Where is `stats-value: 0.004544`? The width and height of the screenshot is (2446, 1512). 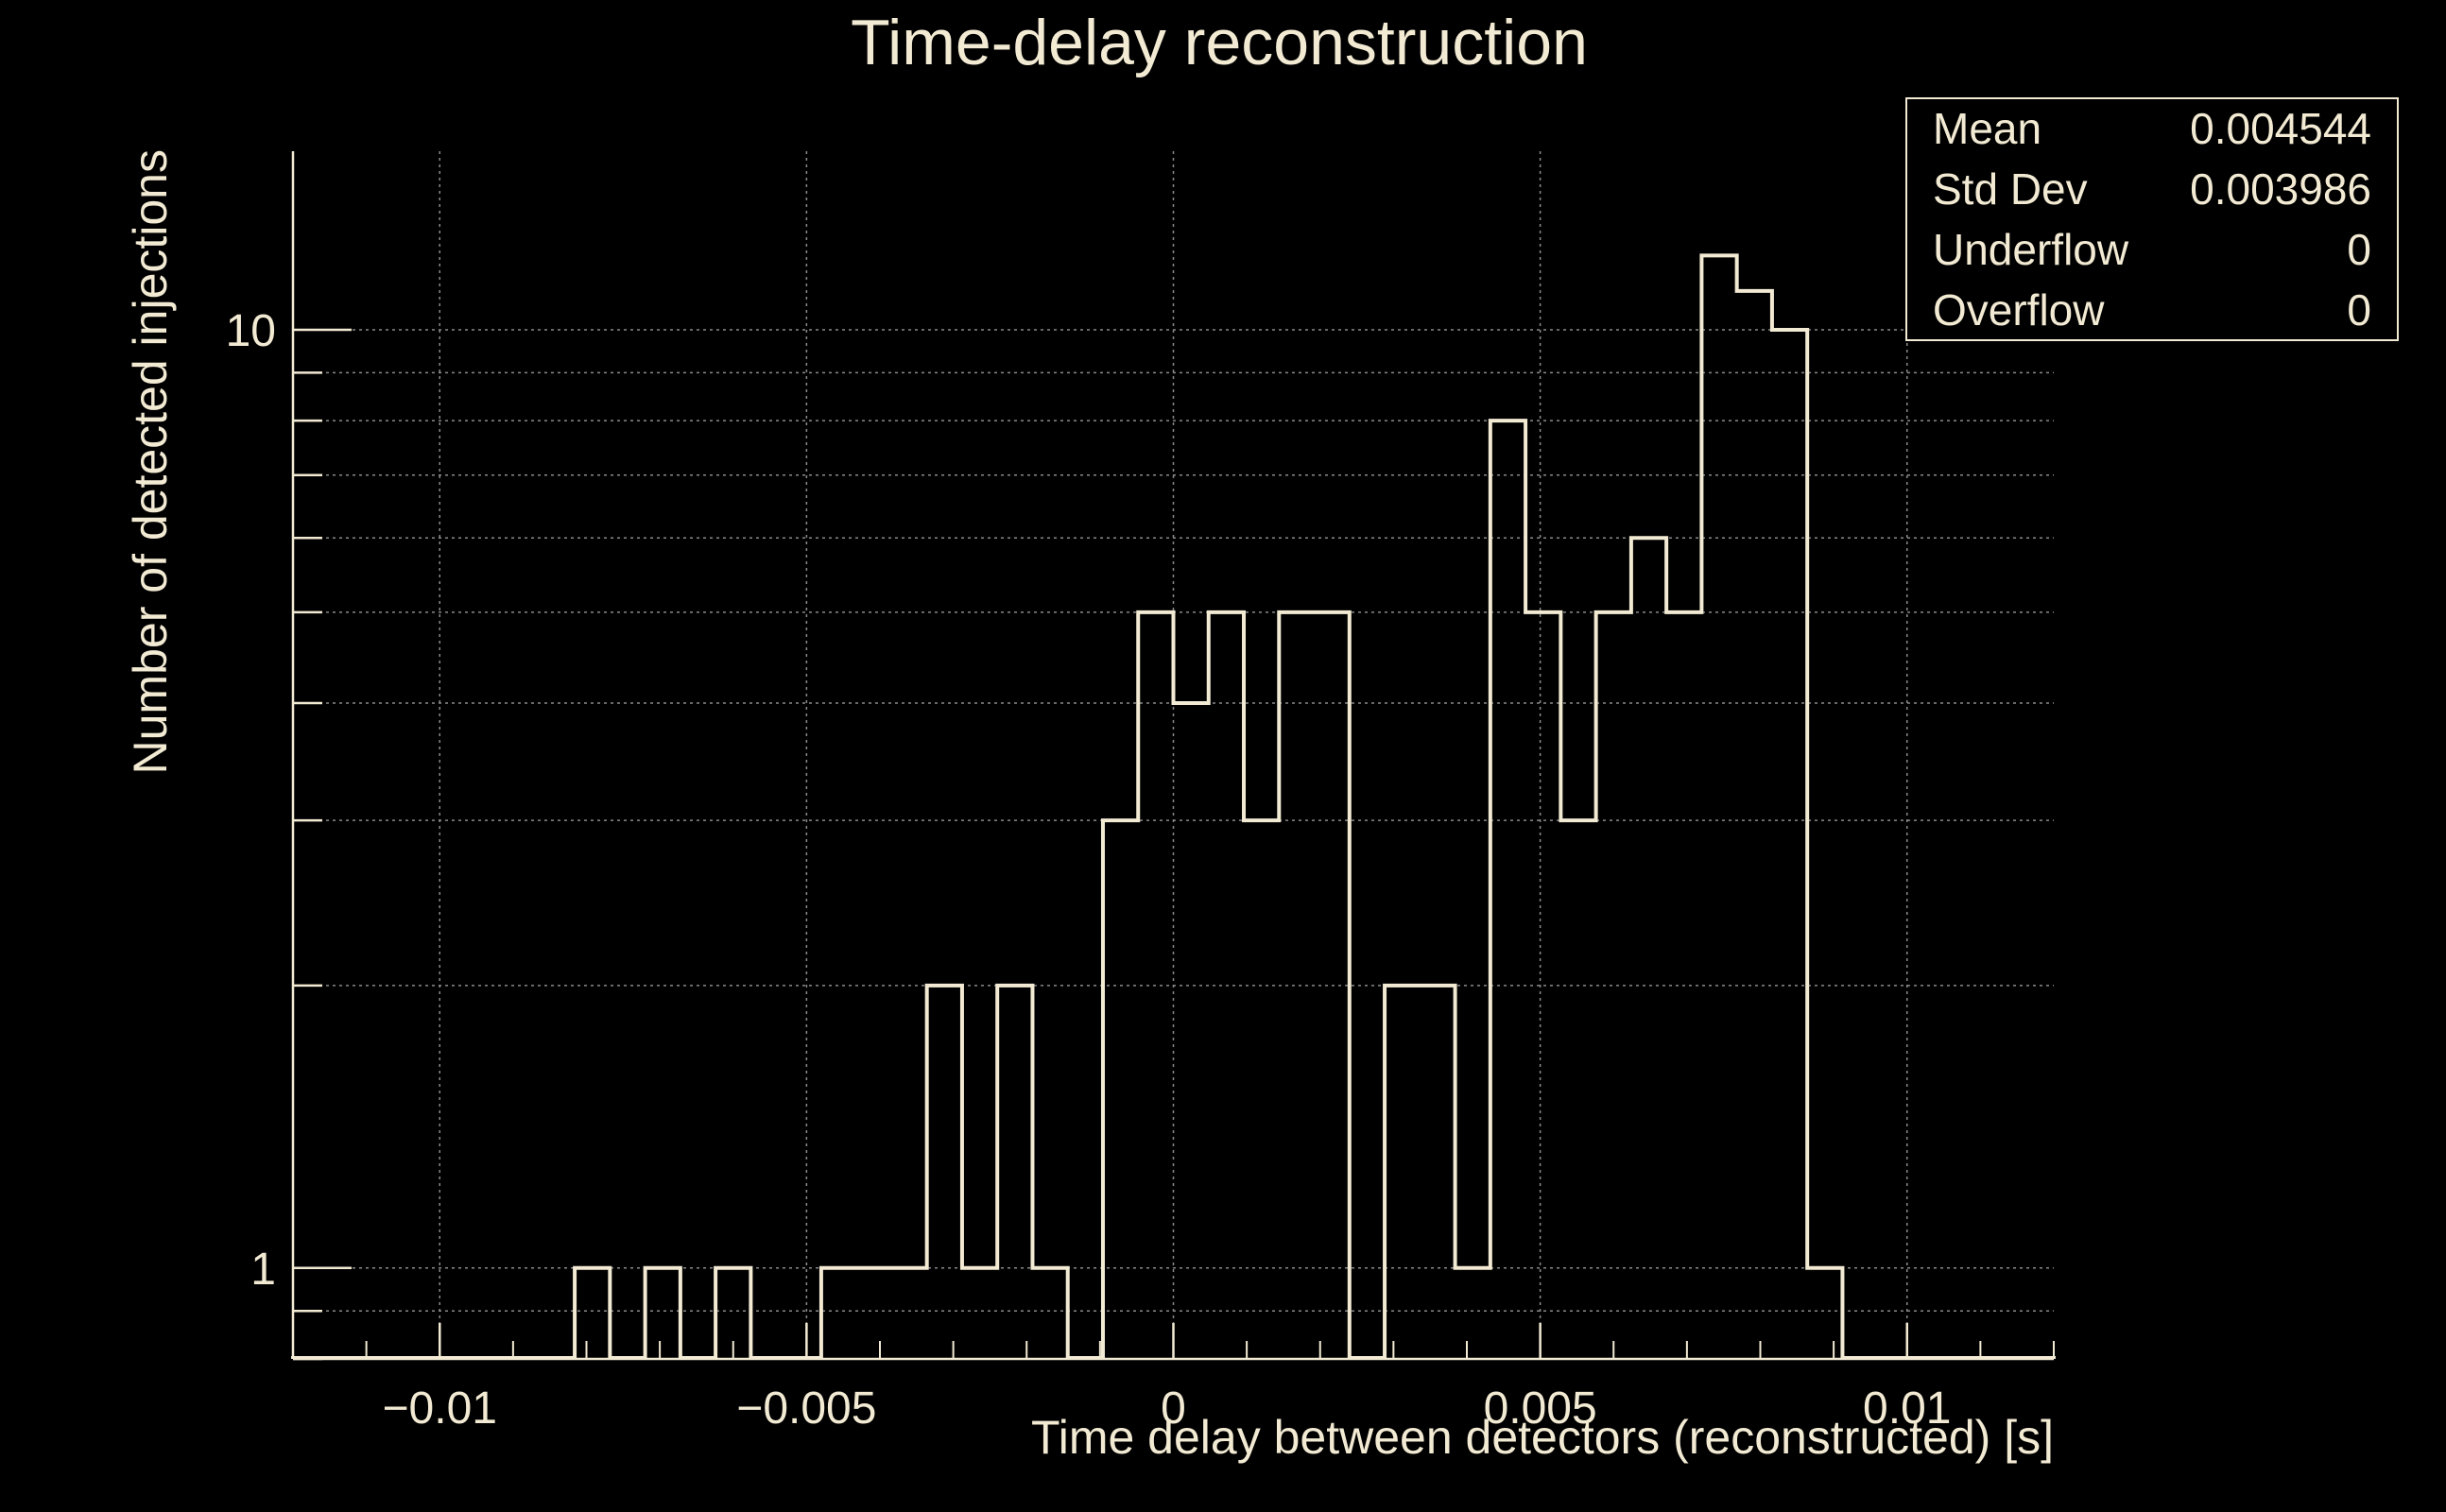 stats-value: 0.004544 is located at coordinates (2280, 128).